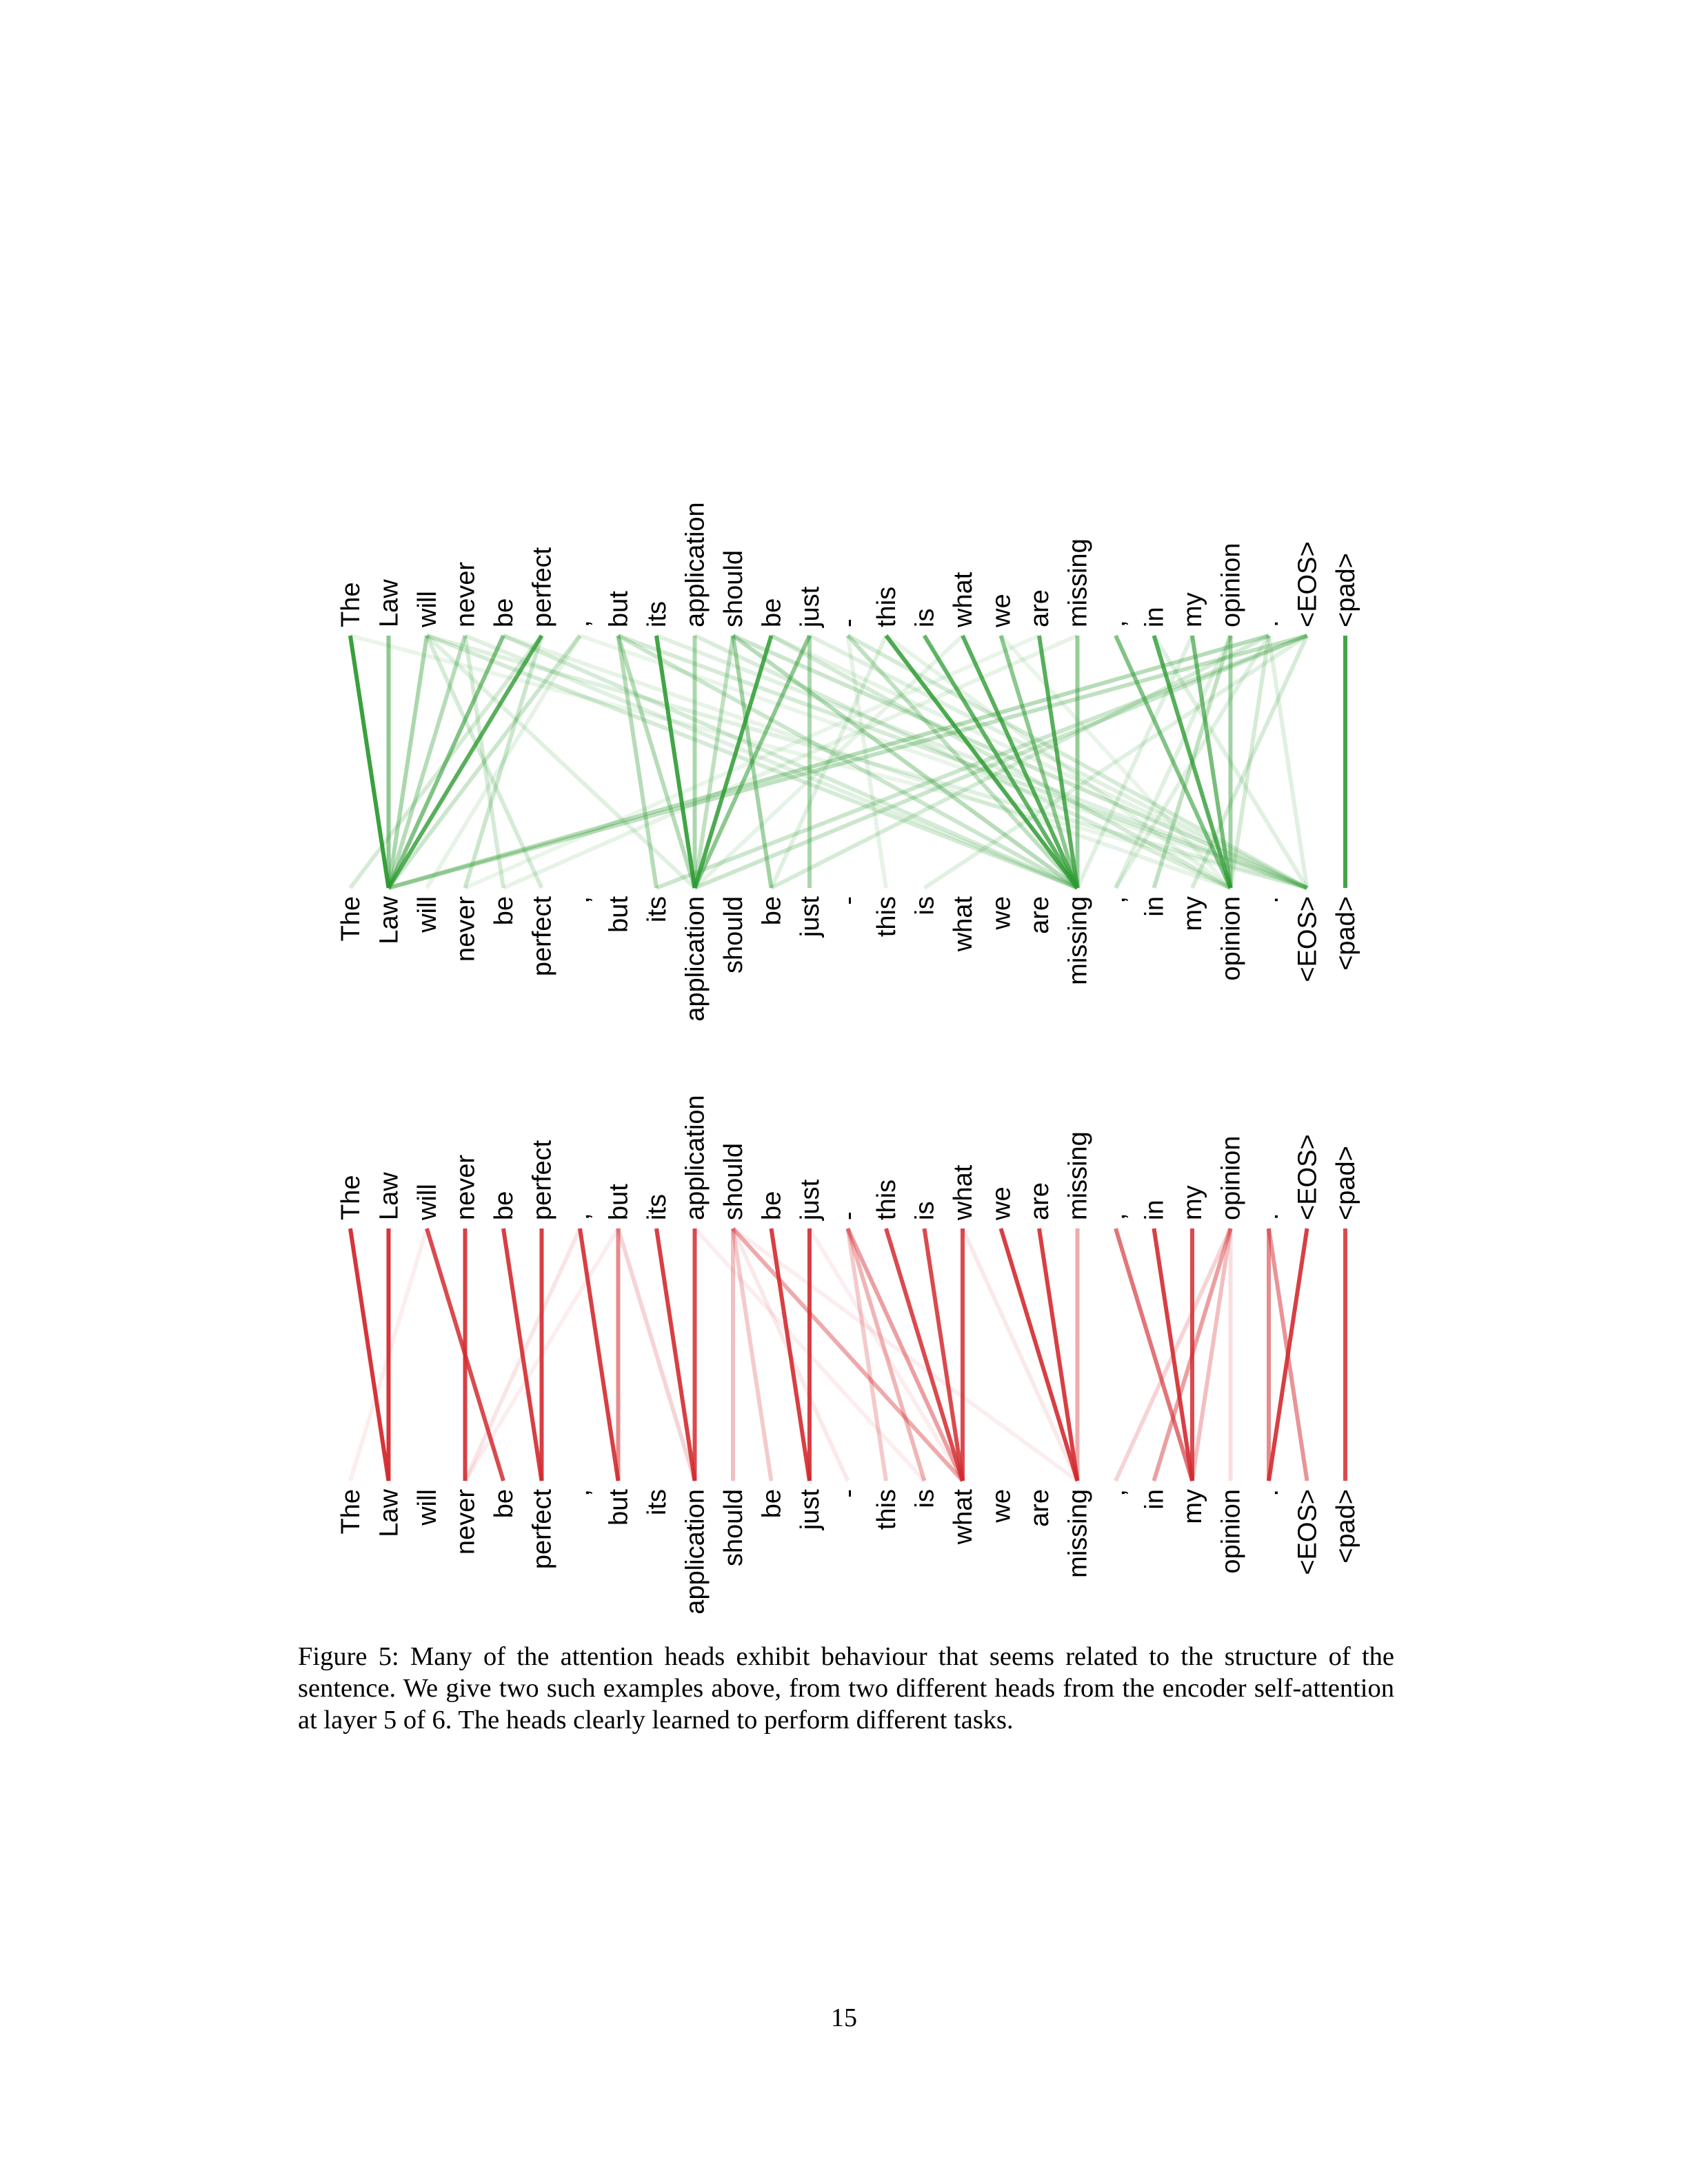  I want to click on top-token-label: what, so click(964, 600).